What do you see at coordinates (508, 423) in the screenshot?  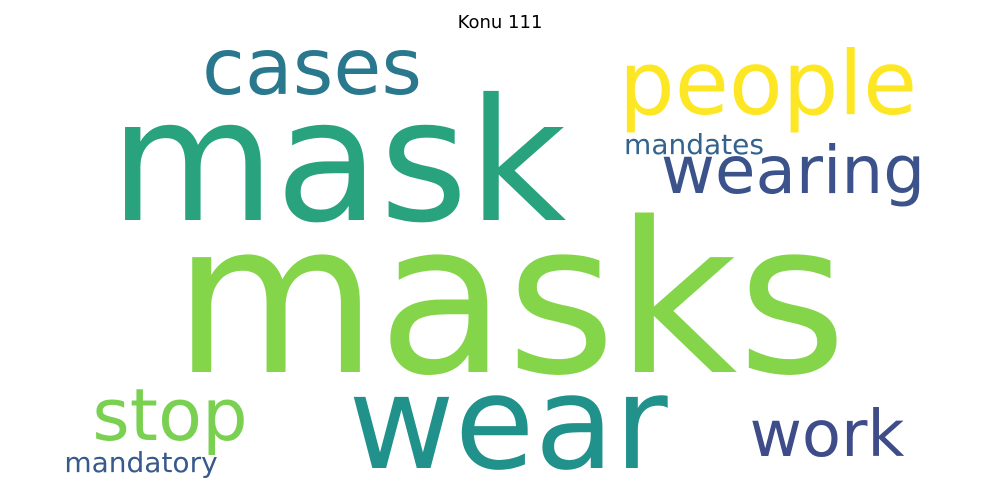 I see `word-wear: wear` at bounding box center [508, 423].